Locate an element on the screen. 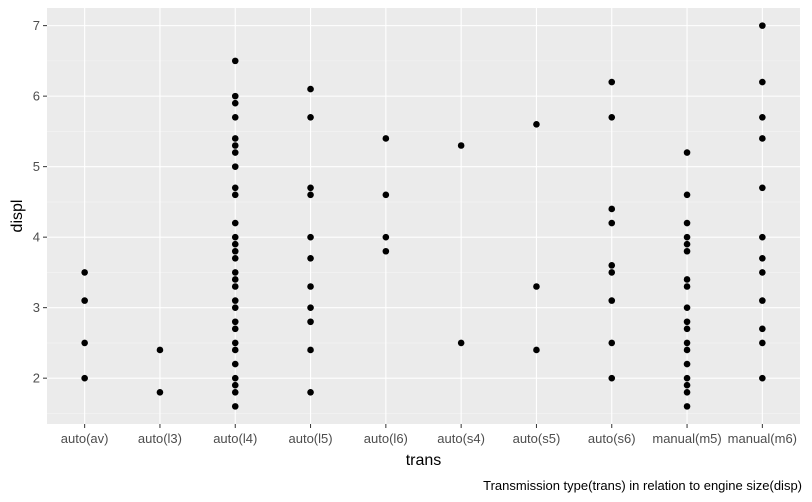  x-tick-label: auto(l5) is located at coordinates (311, 438).